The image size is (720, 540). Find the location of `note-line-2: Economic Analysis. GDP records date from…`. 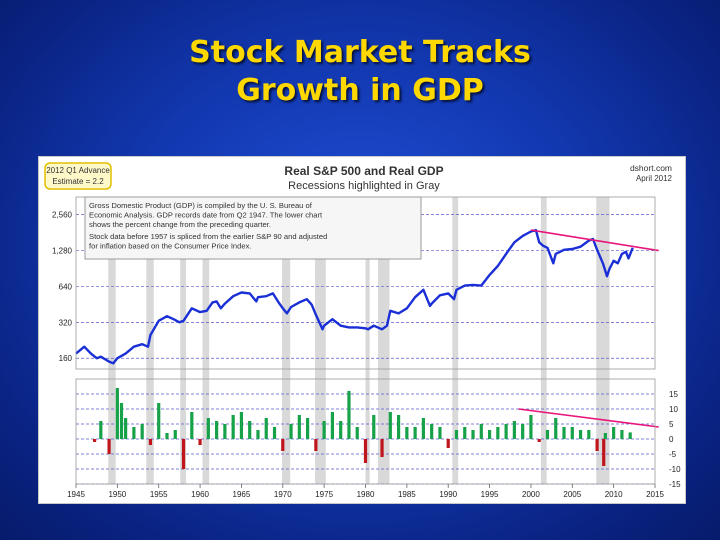

note-line-2: Economic Analysis. GDP records date from… is located at coordinates (206, 215).